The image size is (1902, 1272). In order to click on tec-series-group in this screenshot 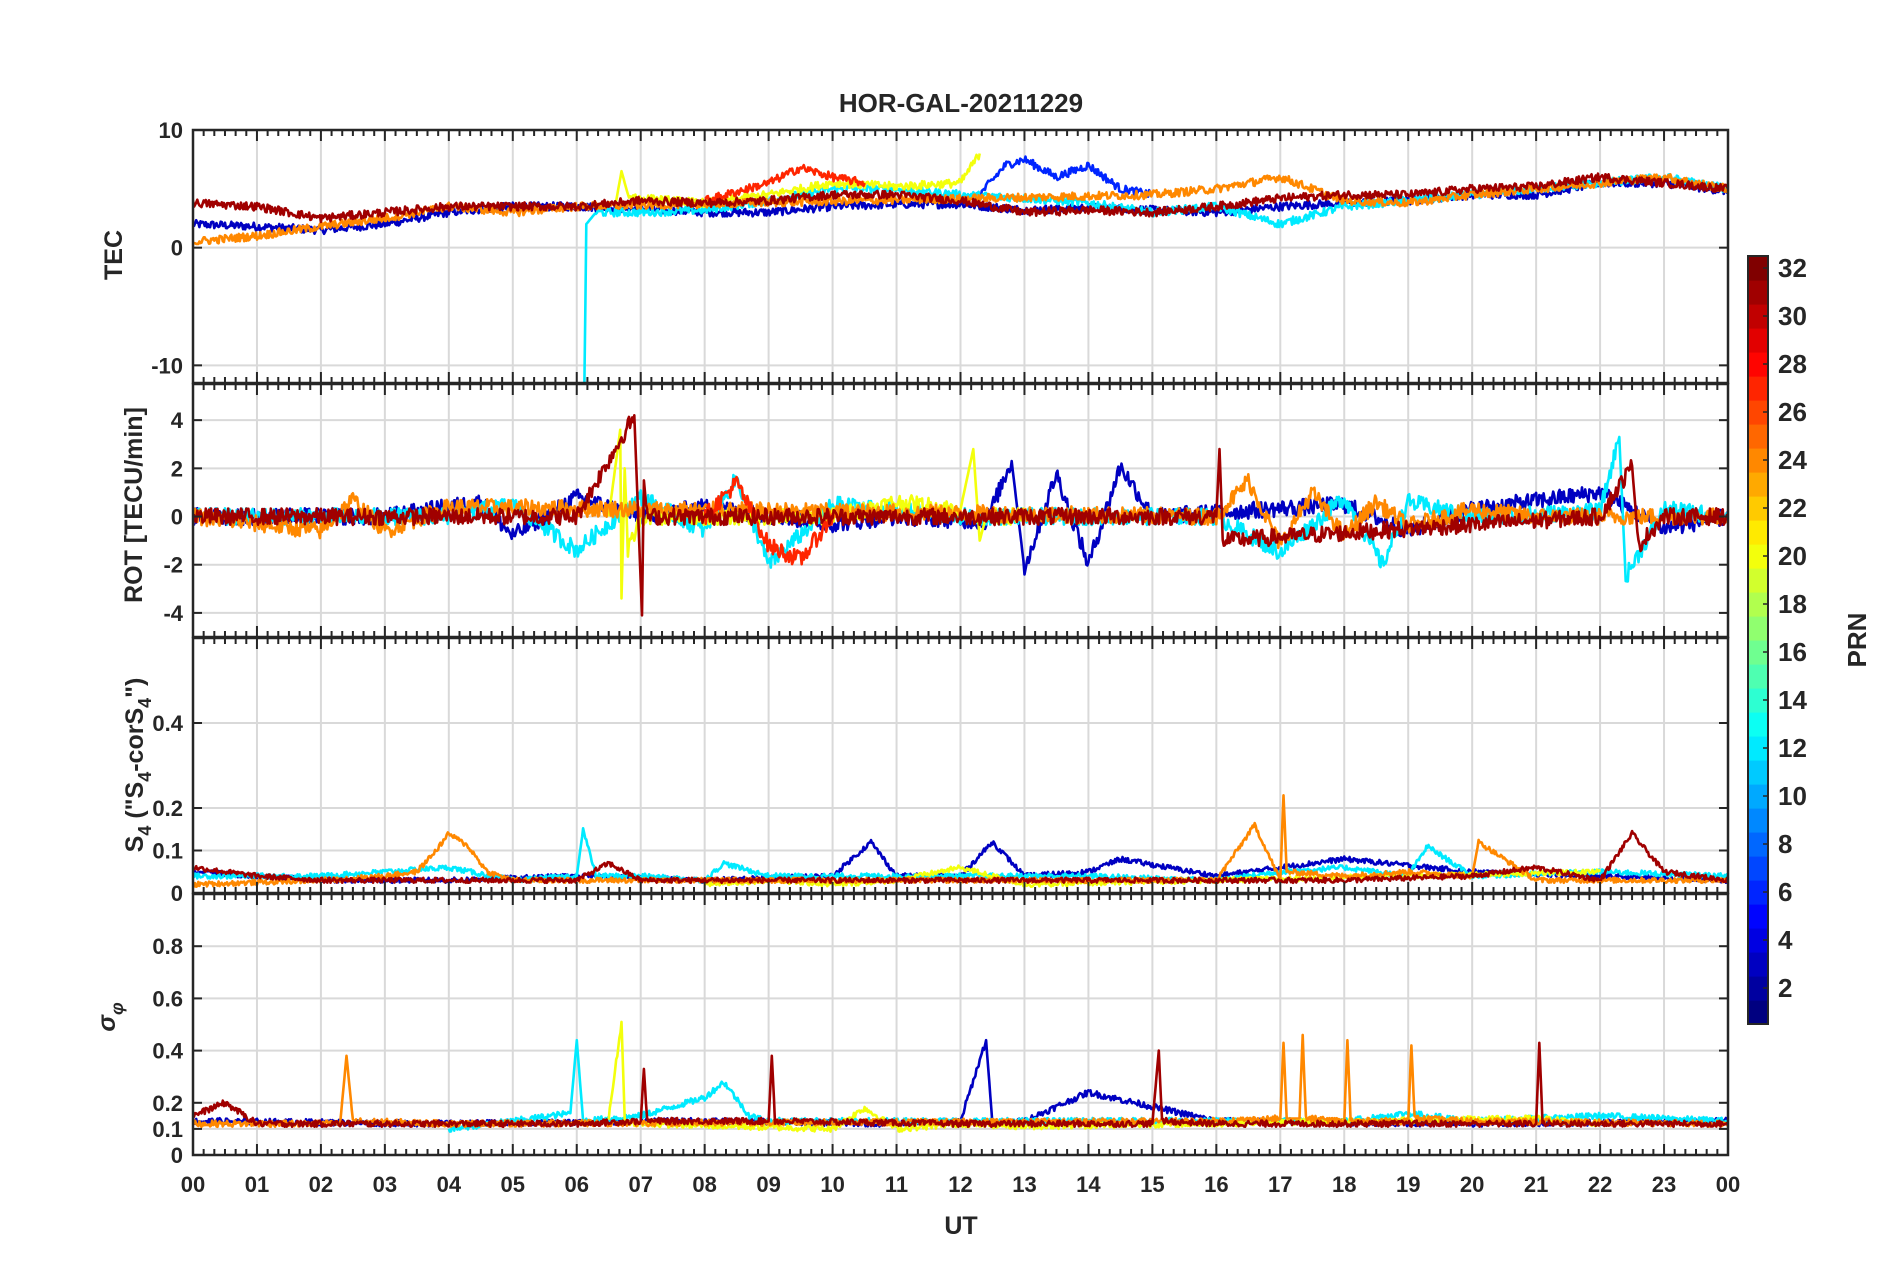, I will do `click(960, 268)`.